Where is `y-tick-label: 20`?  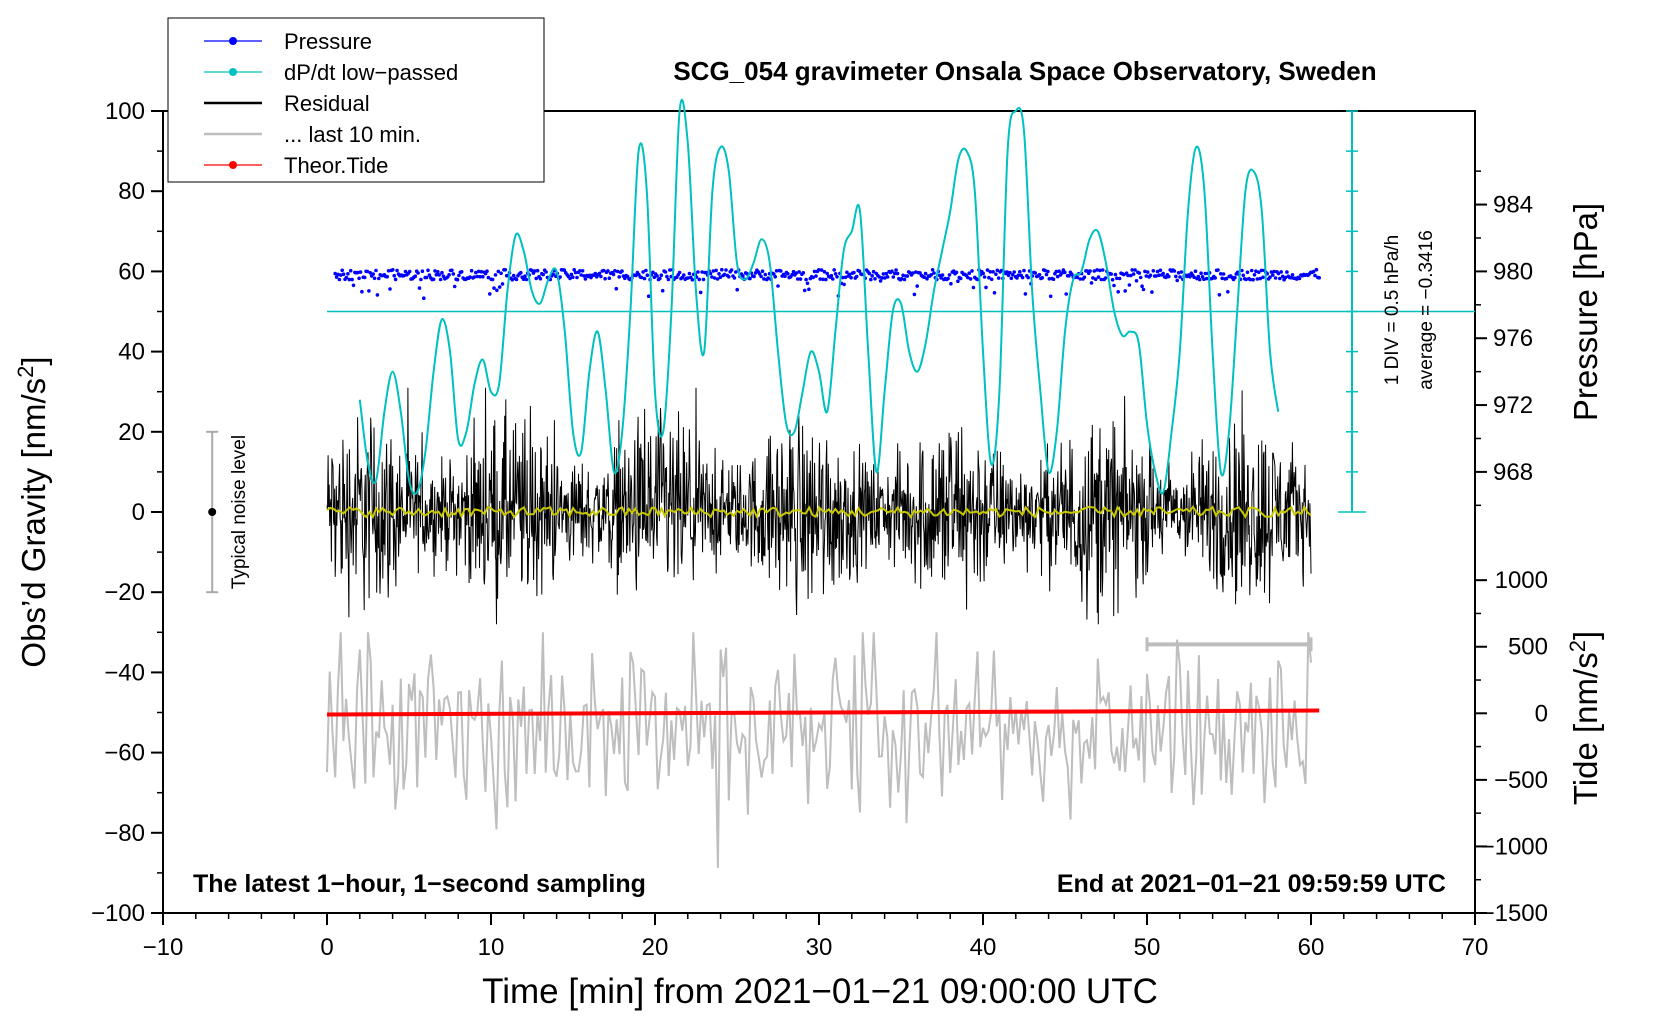
y-tick-label: 20 is located at coordinates (131, 432).